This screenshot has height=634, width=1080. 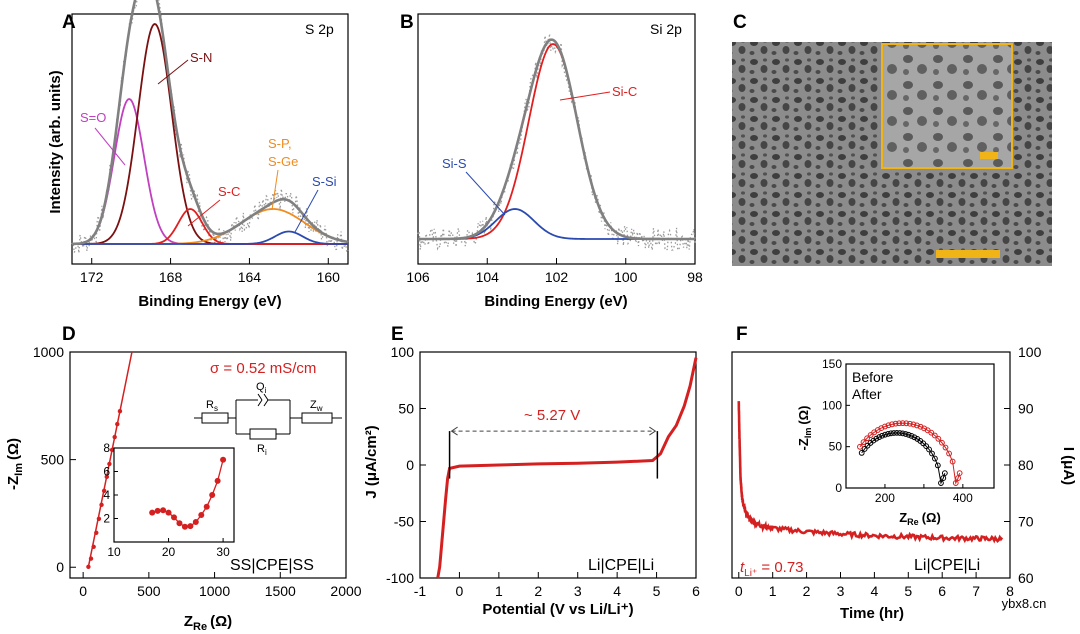 I want to click on panel-label-d: D, so click(x=69, y=334).